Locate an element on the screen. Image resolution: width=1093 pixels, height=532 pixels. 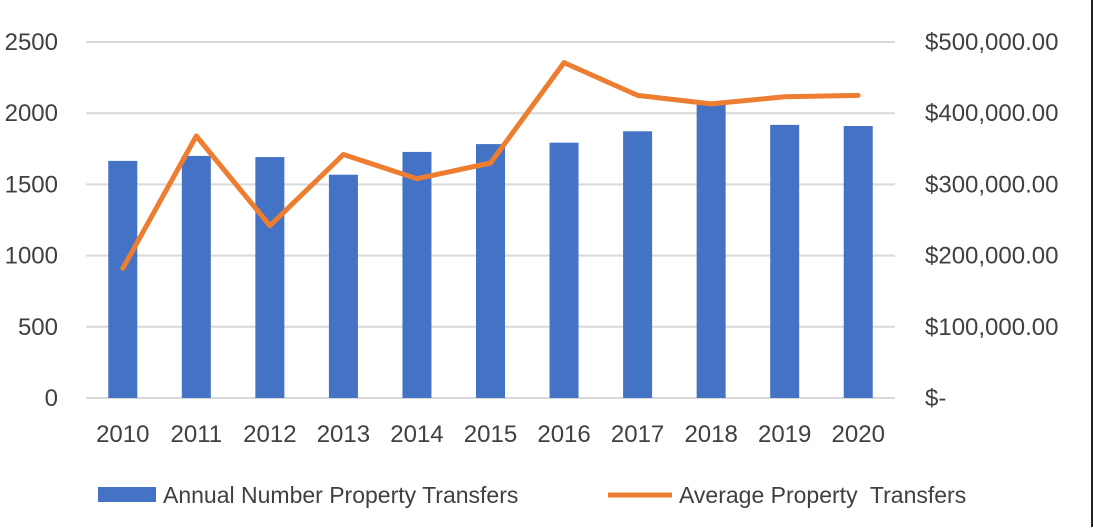
x-tick-label-2013: 2013 is located at coordinates (343, 434).